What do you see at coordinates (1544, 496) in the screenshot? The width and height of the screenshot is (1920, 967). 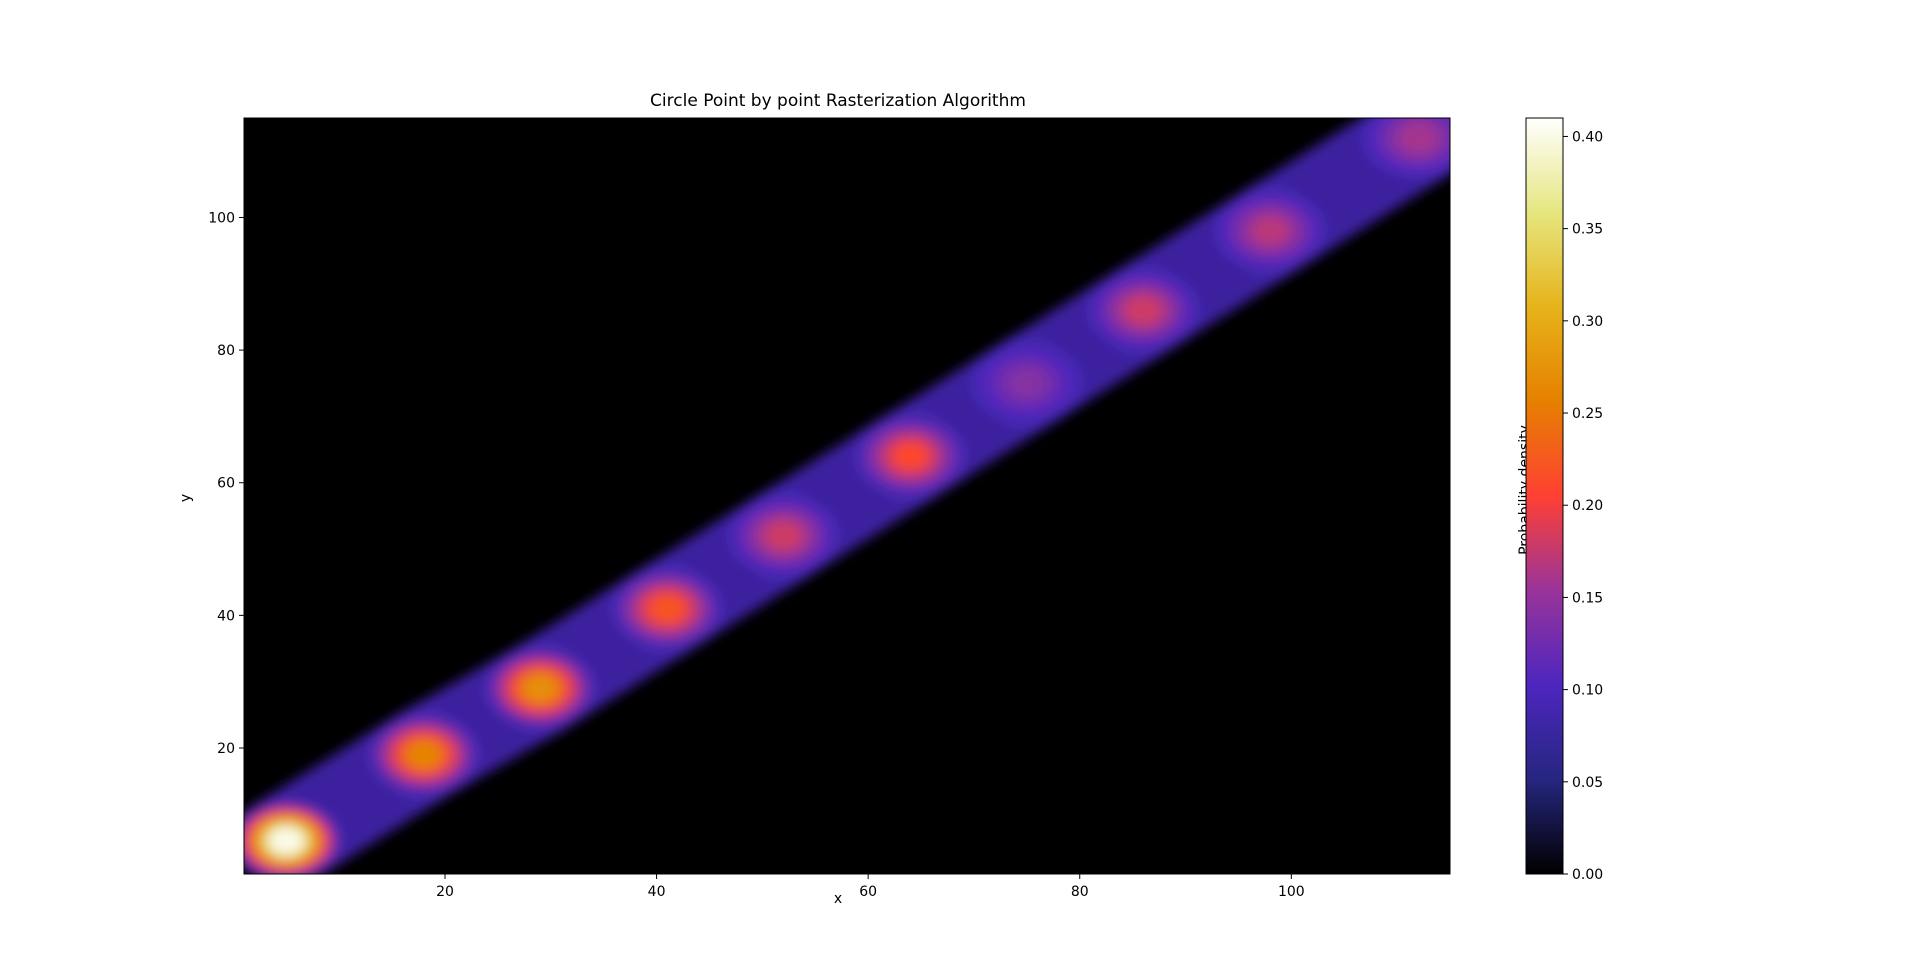 I see `colorbar-scale` at bounding box center [1544, 496].